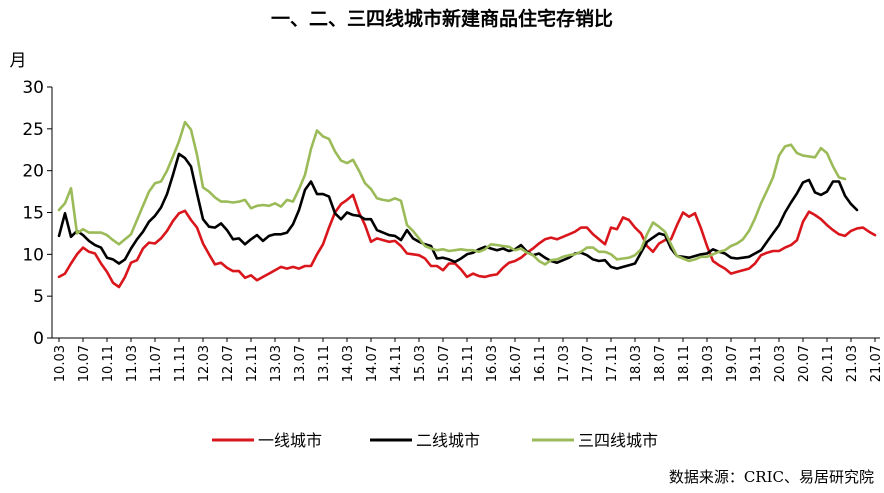 The image size is (884, 493). I want to click on x-tick-label: 20.11, so click(828, 363).